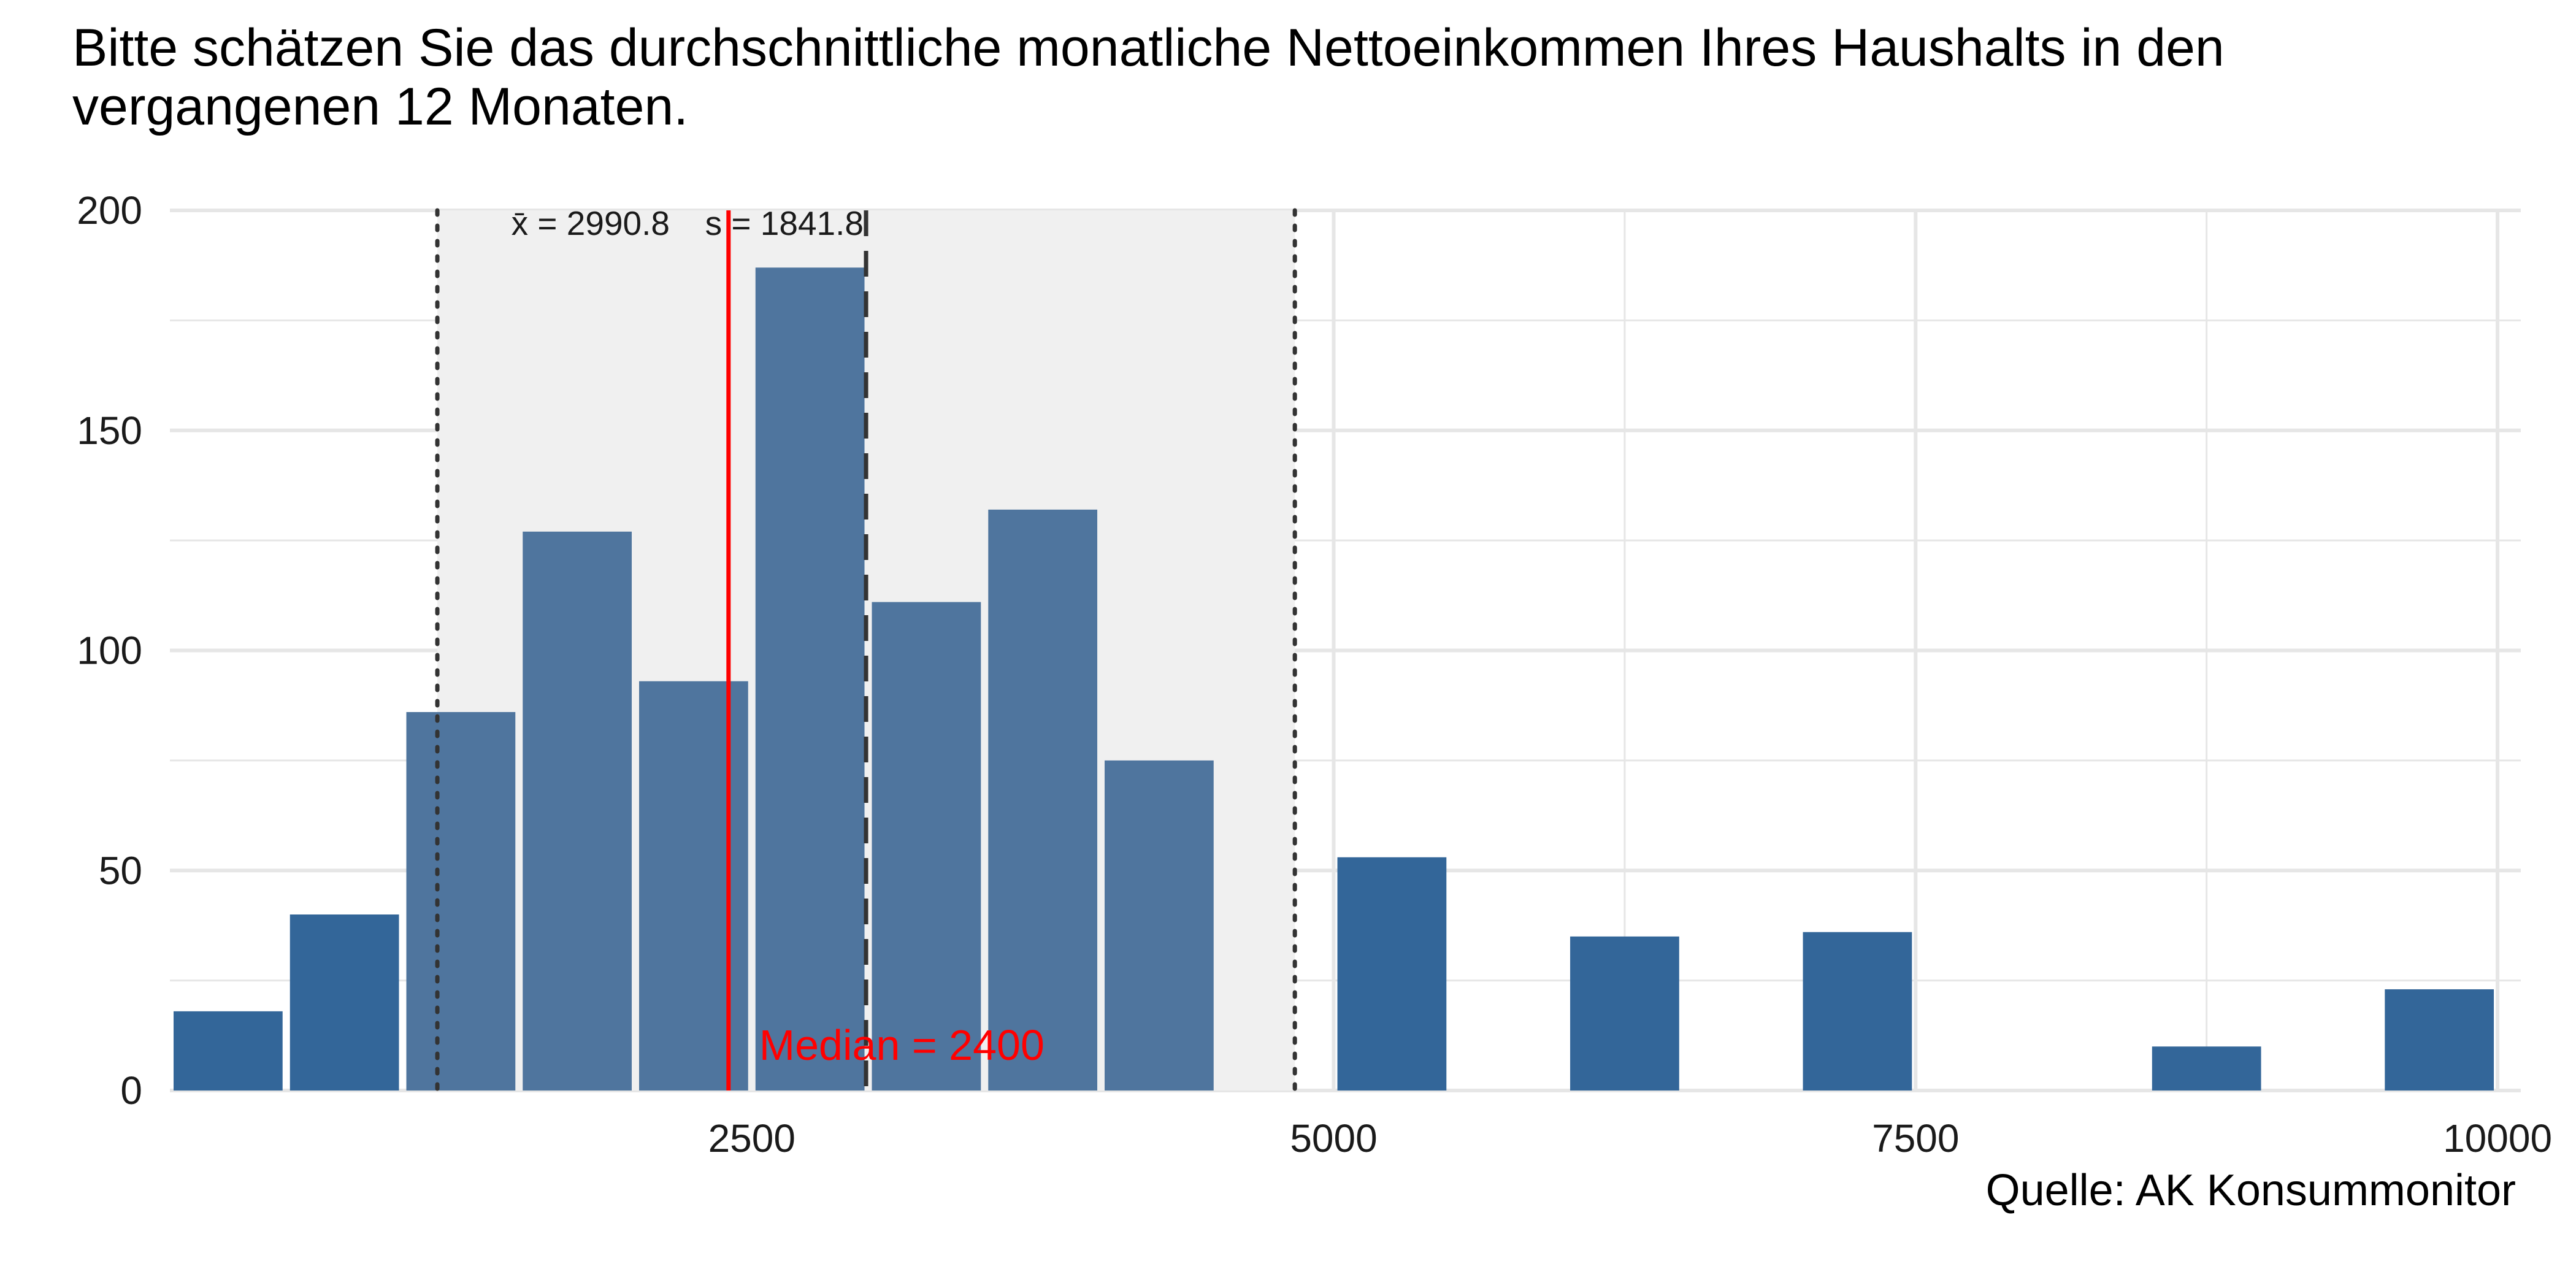 The image size is (2576, 1288). Describe the element at coordinates (591, 223) in the screenshot. I see `mean-label: x̄ = 2990.8` at that location.